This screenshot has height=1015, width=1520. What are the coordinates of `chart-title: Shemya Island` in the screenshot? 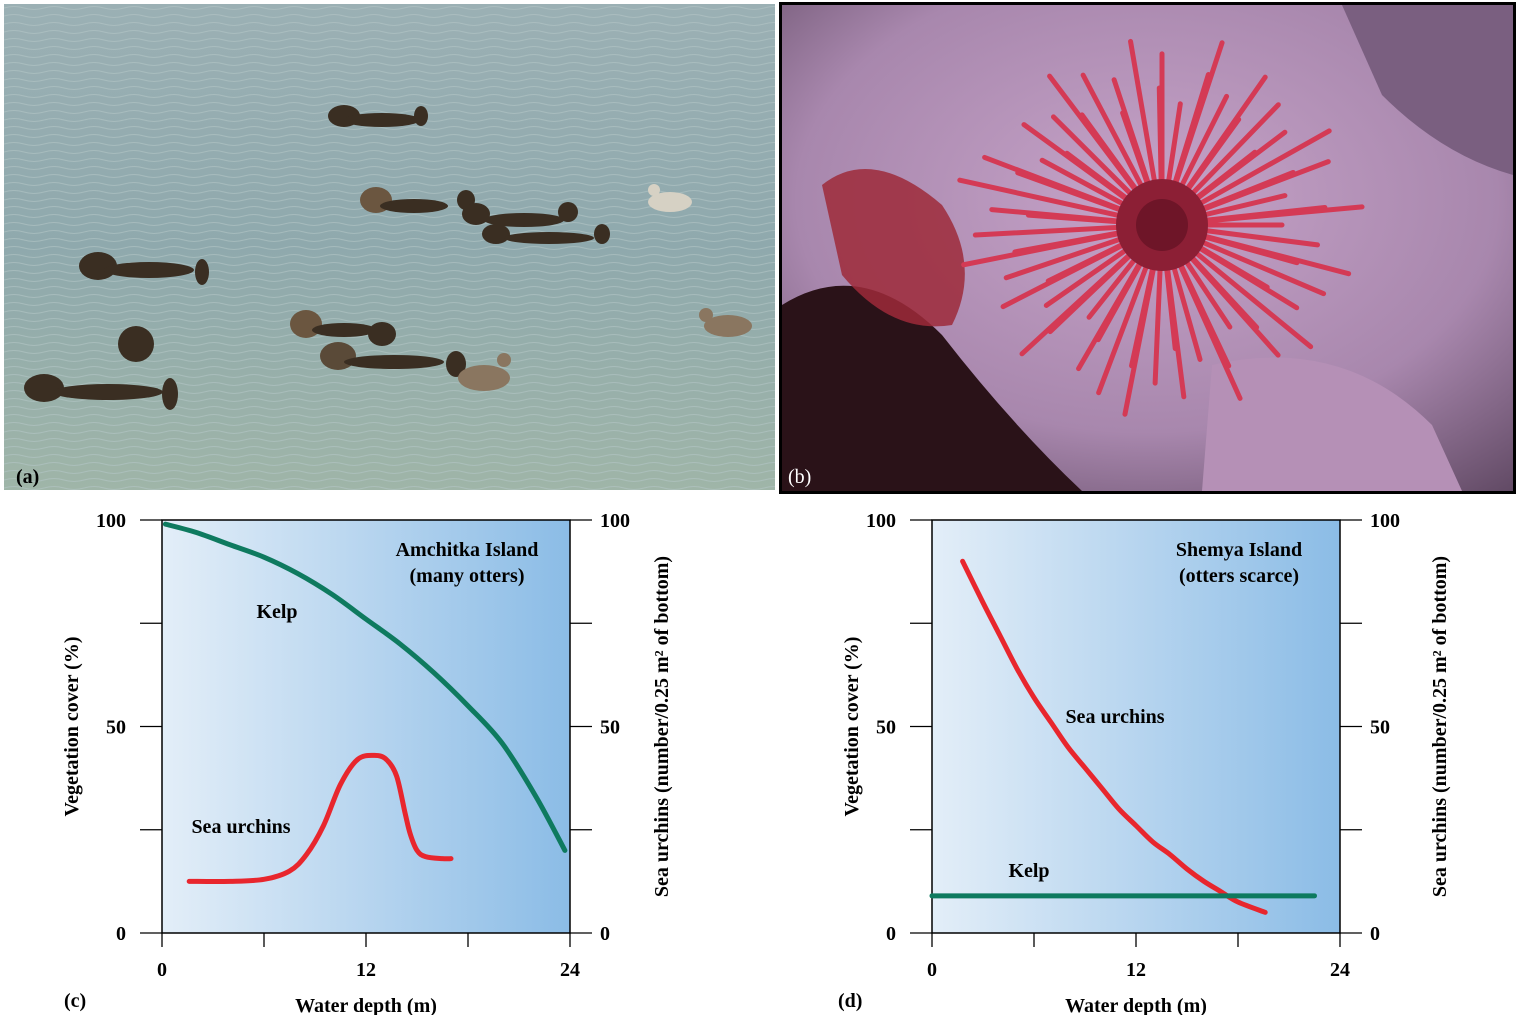 It's located at (1239, 550).